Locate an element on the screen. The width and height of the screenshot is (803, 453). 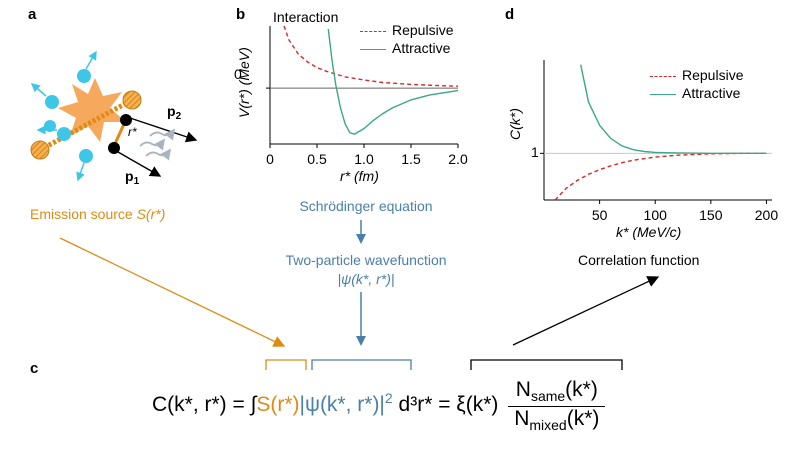
correlation-function-chart: 50 100 150 200 is located at coordinates (659, 141).